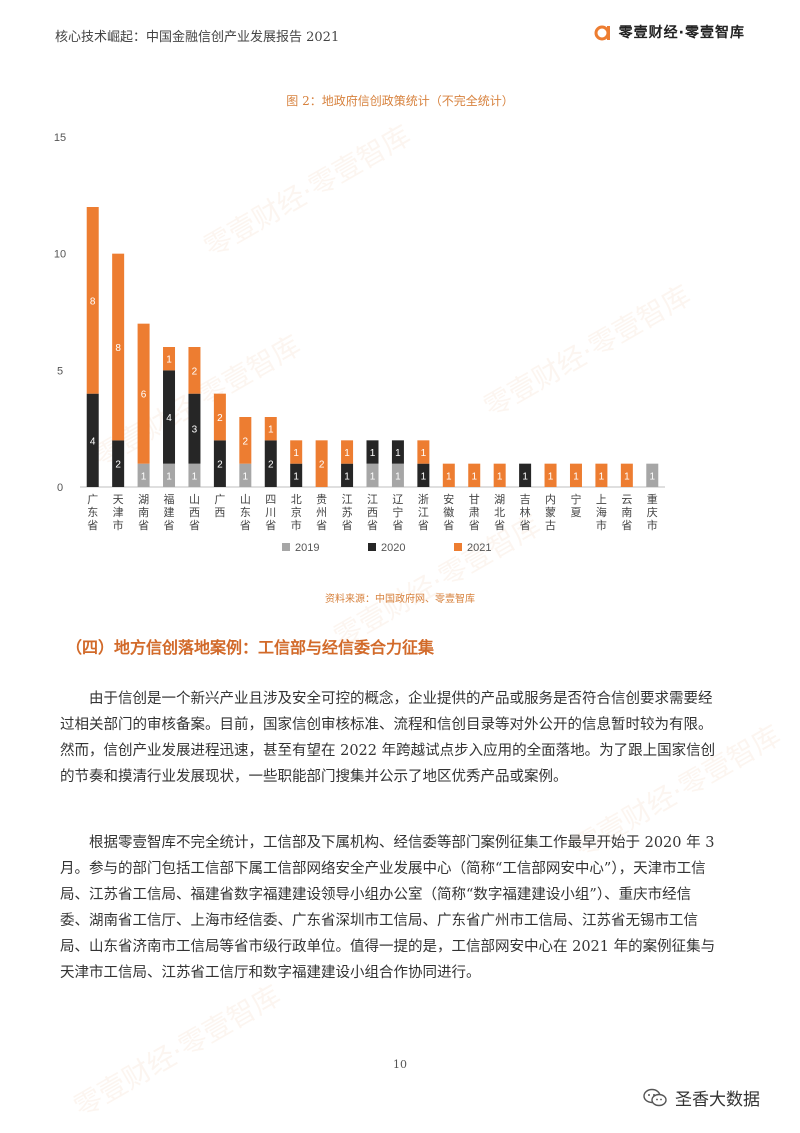 The width and height of the screenshot is (800, 1133). What do you see at coordinates (626, 499) in the screenshot?
I see `category-label: 云` at bounding box center [626, 499].